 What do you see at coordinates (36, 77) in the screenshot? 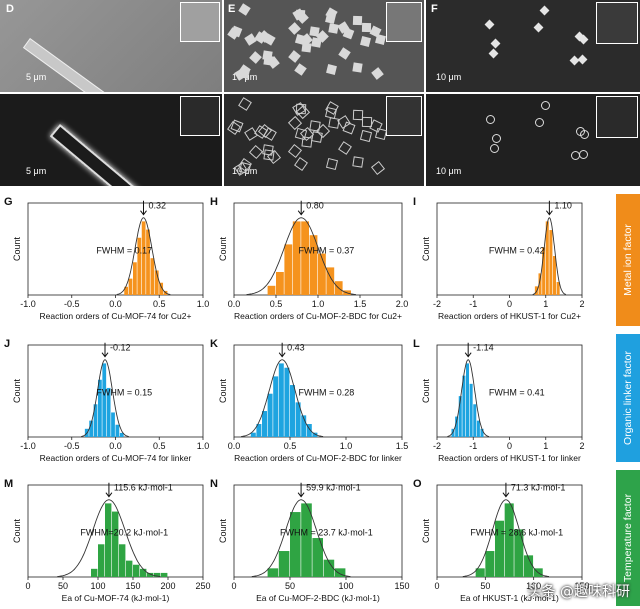
I see `scale-bar: 5 μm` at bounding box center [36, 77].